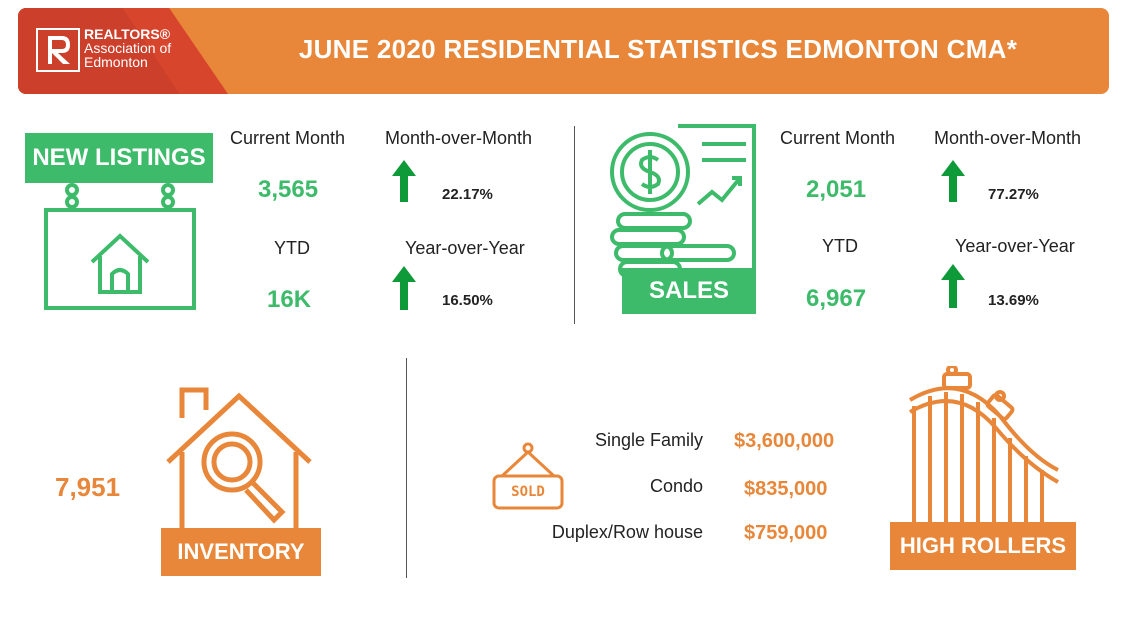  I want to click on inventory-value: 7,951, so click(88, 487).